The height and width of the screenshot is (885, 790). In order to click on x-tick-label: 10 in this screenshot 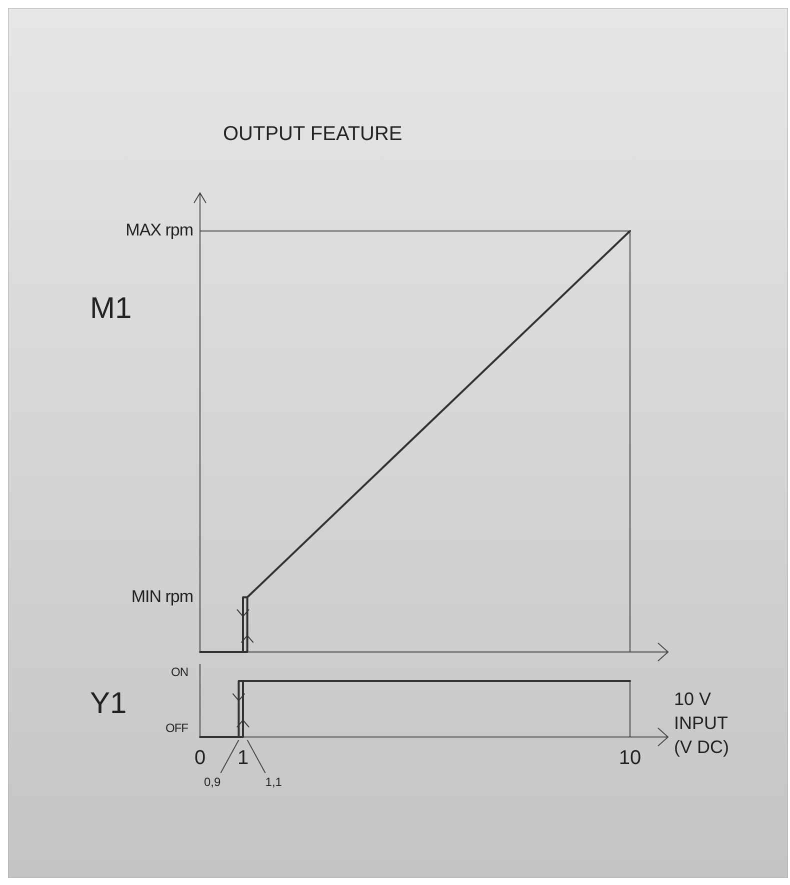, I will do `click(630, 758)`.